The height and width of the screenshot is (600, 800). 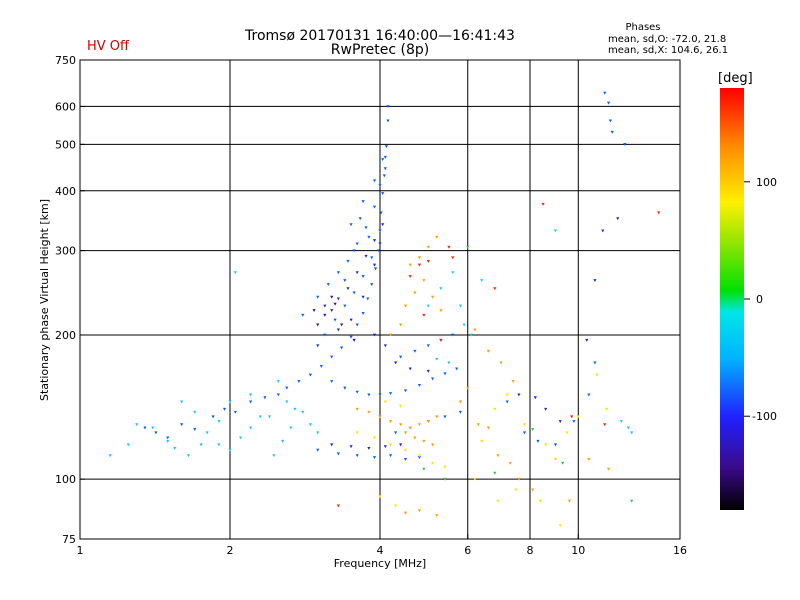 What do you see at coordinates (735, 78) in the screenshot?
I see `colorbar-unit-label: [deg]` at bounding box center [735, 78].